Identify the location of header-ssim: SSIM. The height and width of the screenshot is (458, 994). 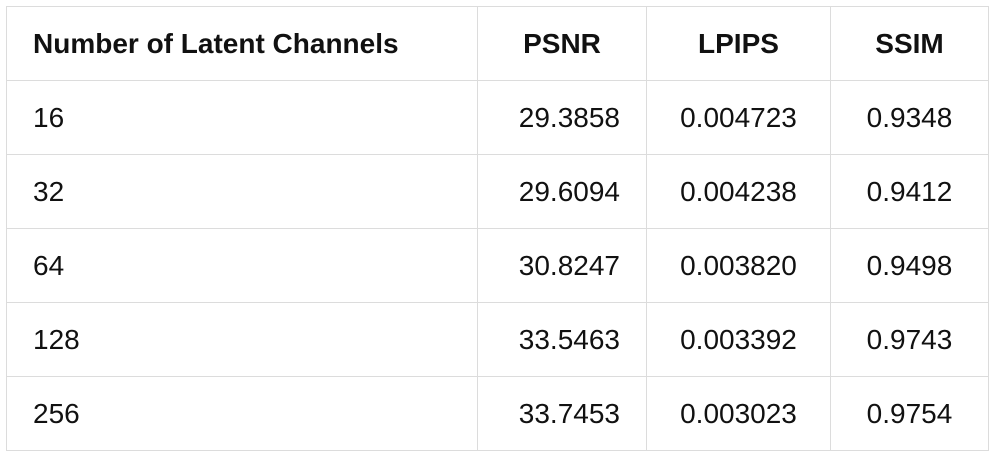
(909, 43).